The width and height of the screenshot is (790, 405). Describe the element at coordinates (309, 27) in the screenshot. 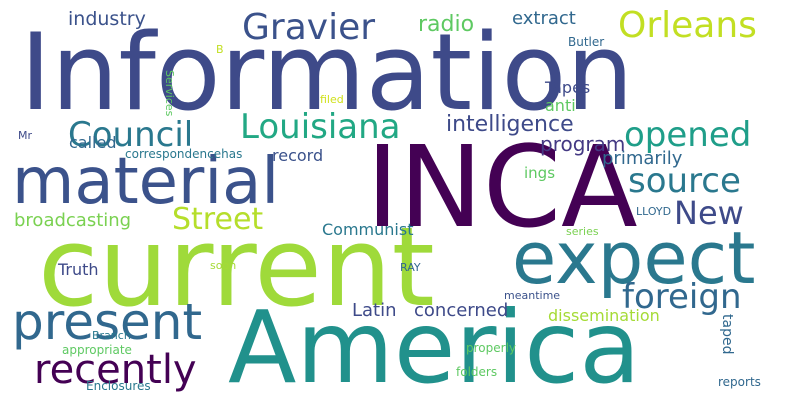

I see `word-gravier: Gravier` at that location.